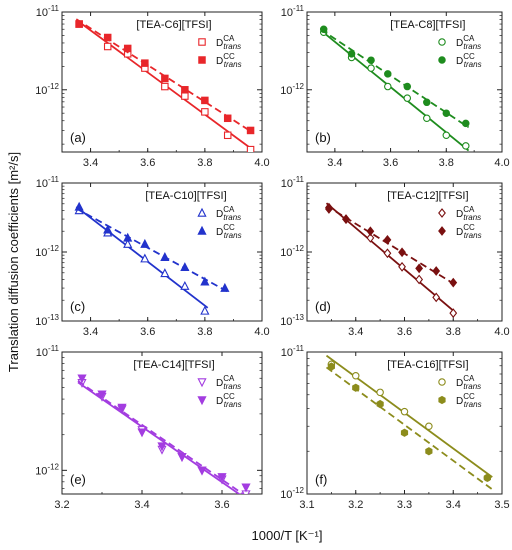 The image size is (512, 550). Describe the element at coordinates (321, 479) in the screenshot. I see `panel-label: (f)` at that location.